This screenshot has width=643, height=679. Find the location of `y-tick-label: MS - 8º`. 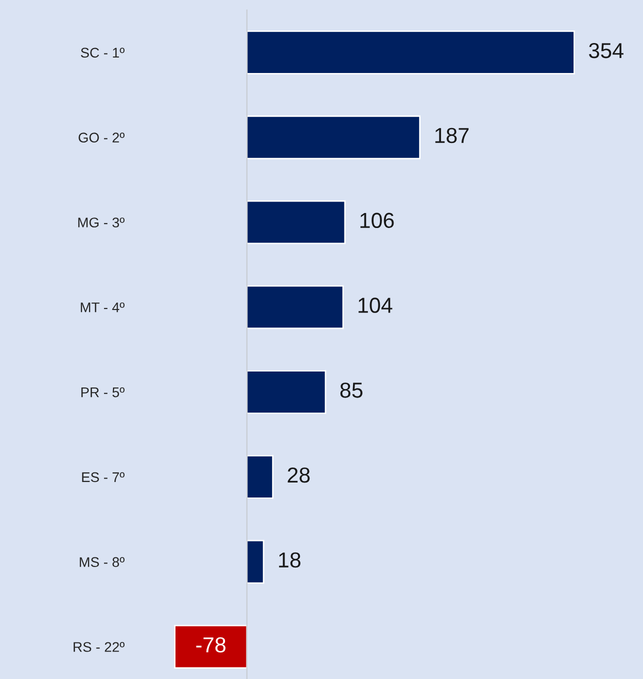

y-tick-label: MS - 8º is located at coordinates (102, 562).